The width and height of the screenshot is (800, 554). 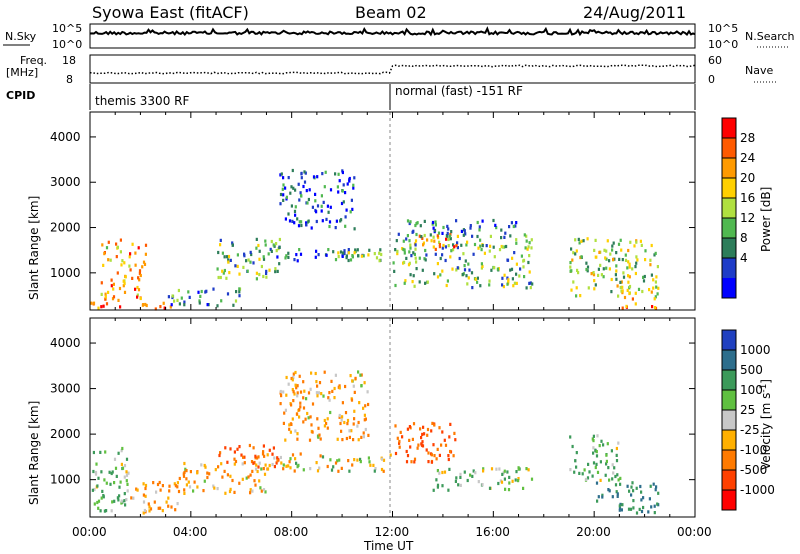 I want to click on time-tick-label: 16:00, so click(x=492, y=532).